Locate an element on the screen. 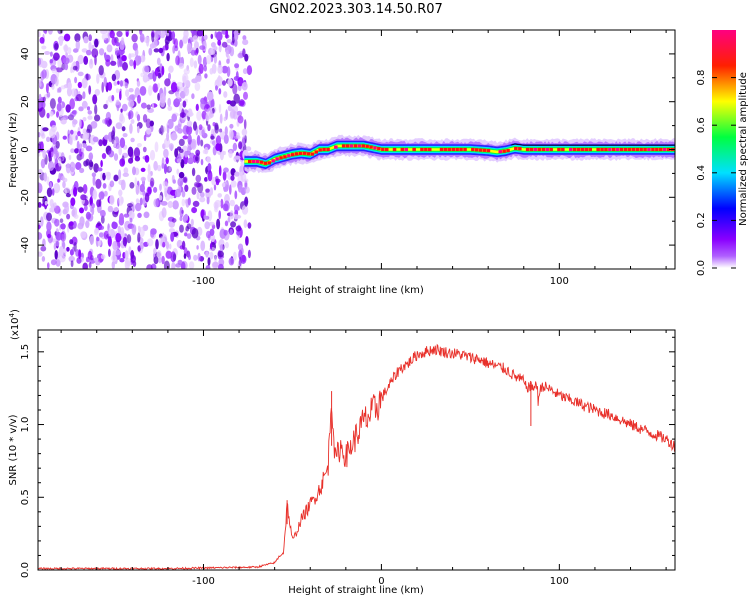 This screenshot has height=600, width=750. spectrogram-ylabel: Frequency (Hz) is located at coordinates (13, 150).